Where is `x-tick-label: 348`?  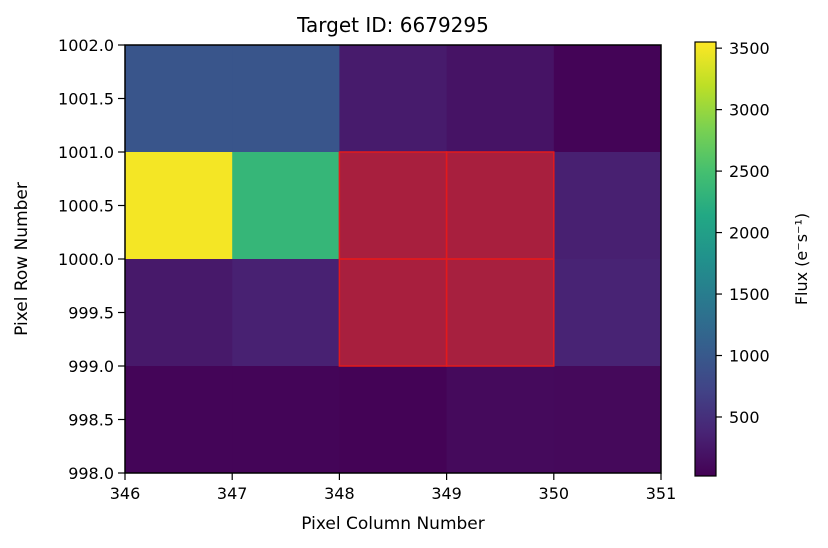
x-tick-label: 348 is located at coordinates (339, 493).